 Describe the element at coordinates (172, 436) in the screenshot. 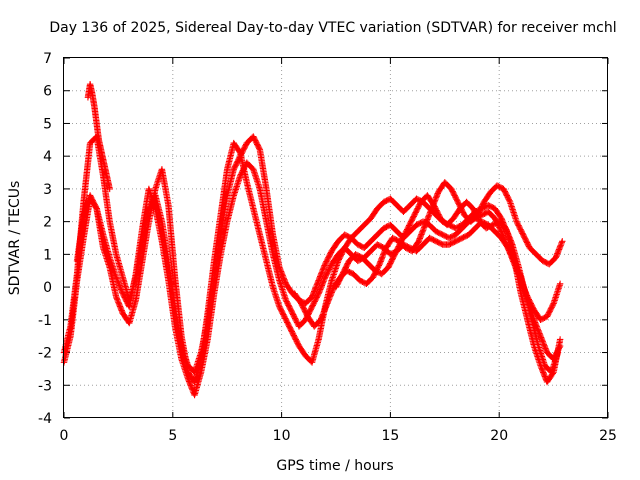

I see `x-tick-label: 5` at that location.